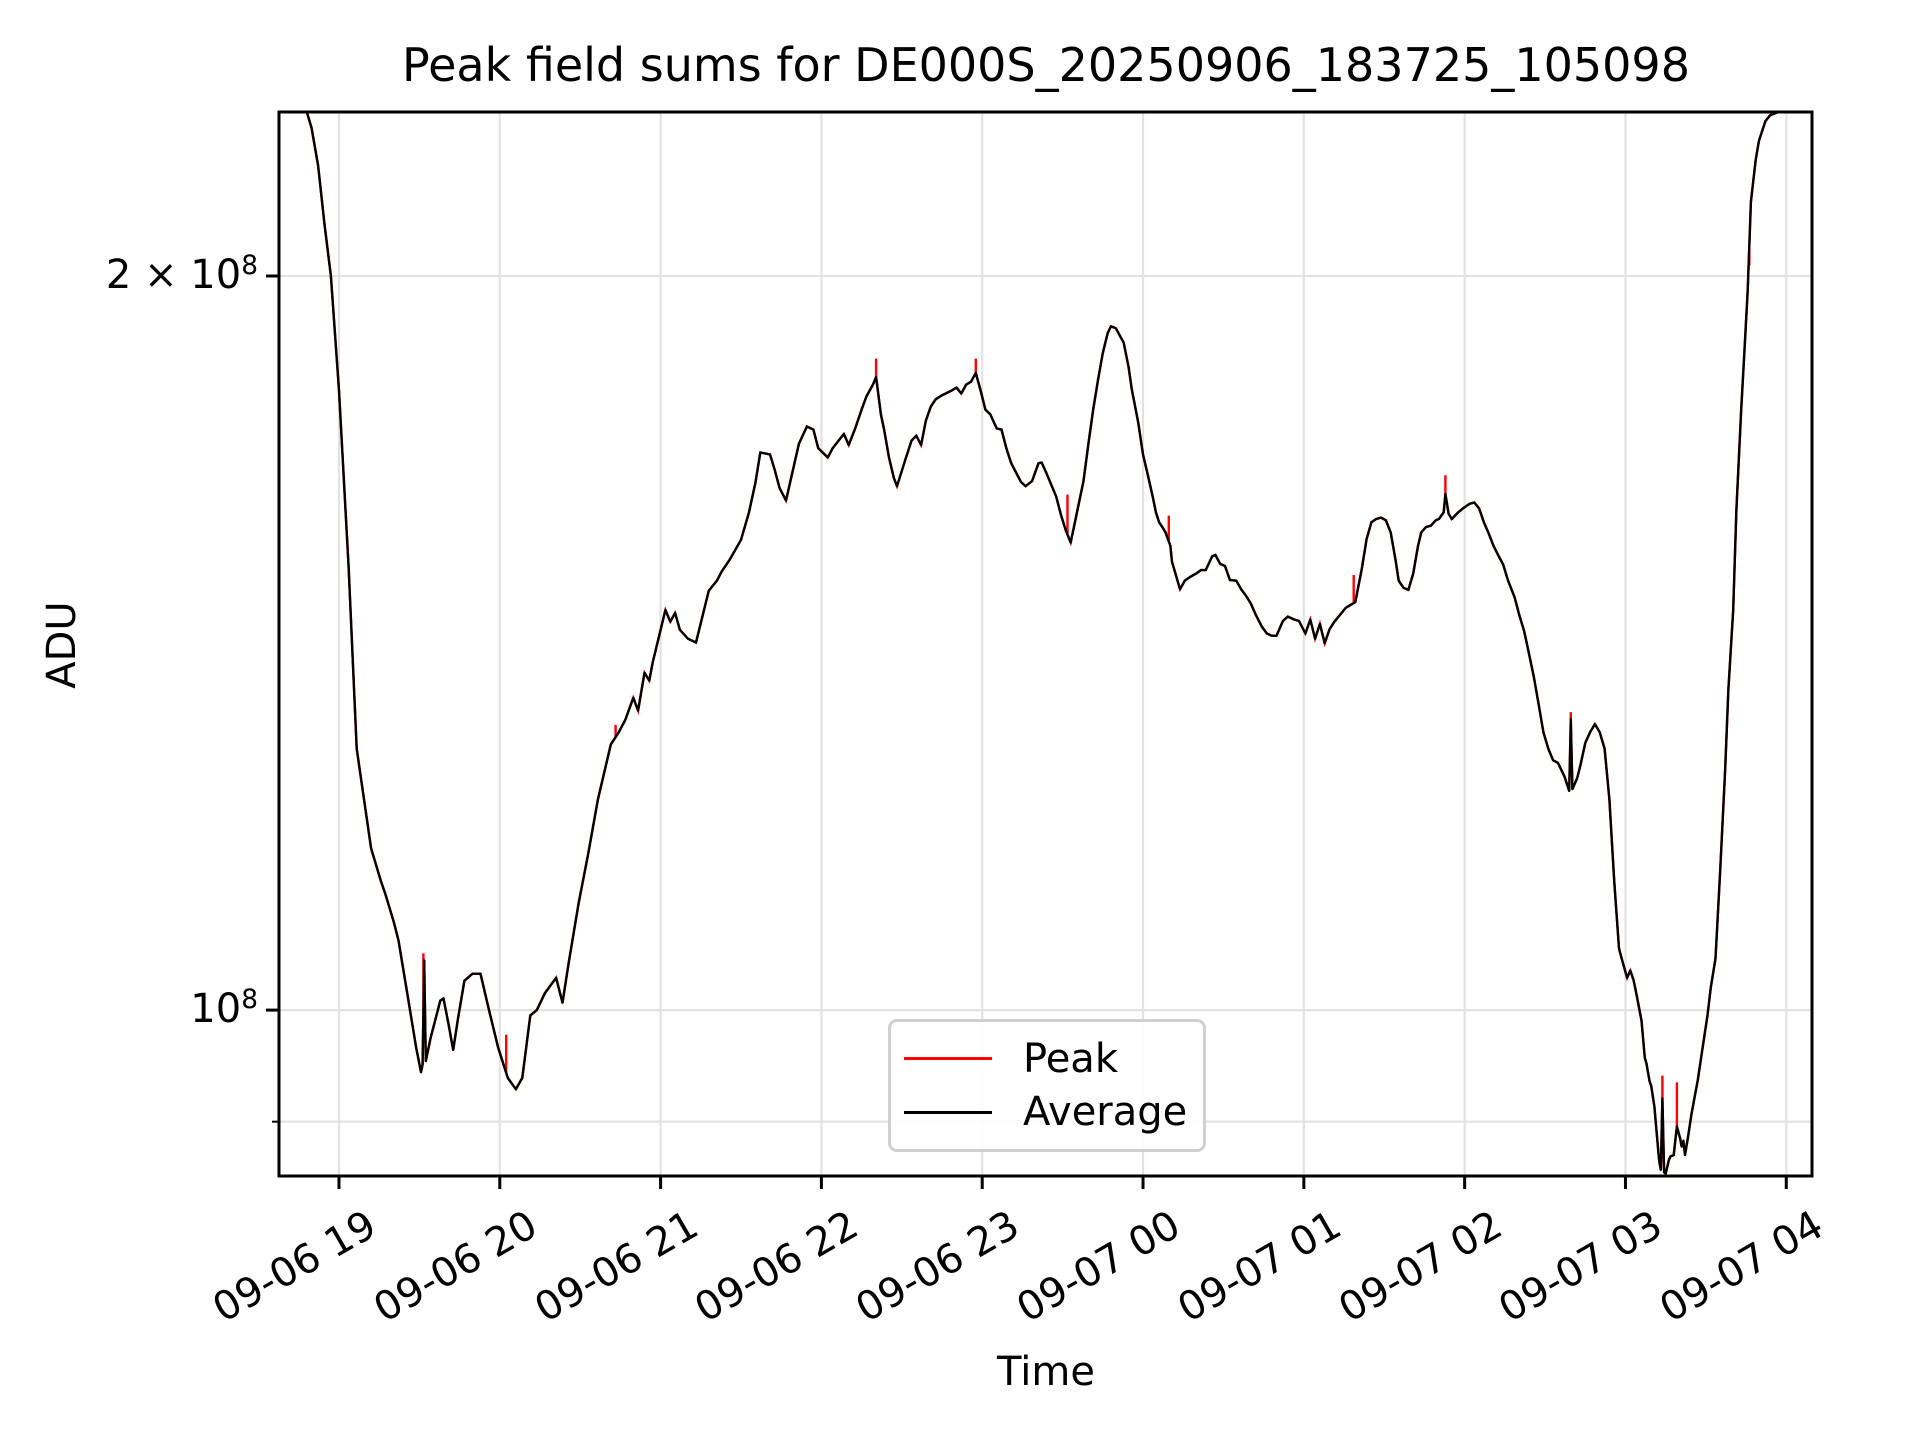 The height and width of the screenshot is (1440, 1920). What do you see at coordinates (224, 1008) in the screenshot?
I see `y-tick-label: 108` at bounding box center [224, 1008].